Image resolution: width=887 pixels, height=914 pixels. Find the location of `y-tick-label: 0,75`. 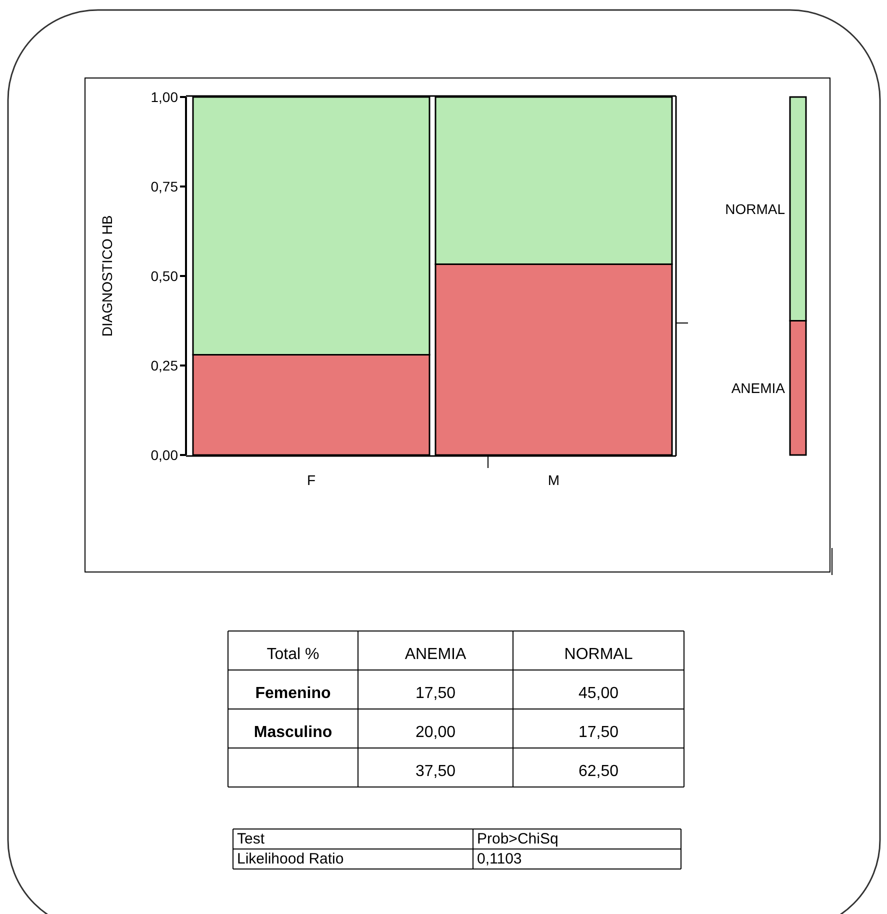

y-tick-label: 0,75 is located at coordinates (164, 186).